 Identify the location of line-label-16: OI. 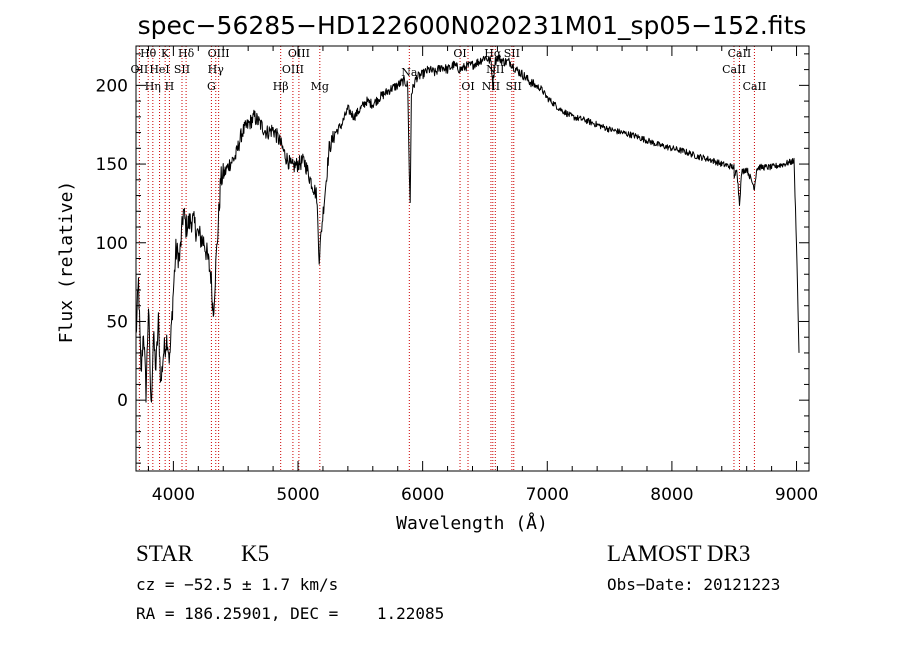
(459, 53).